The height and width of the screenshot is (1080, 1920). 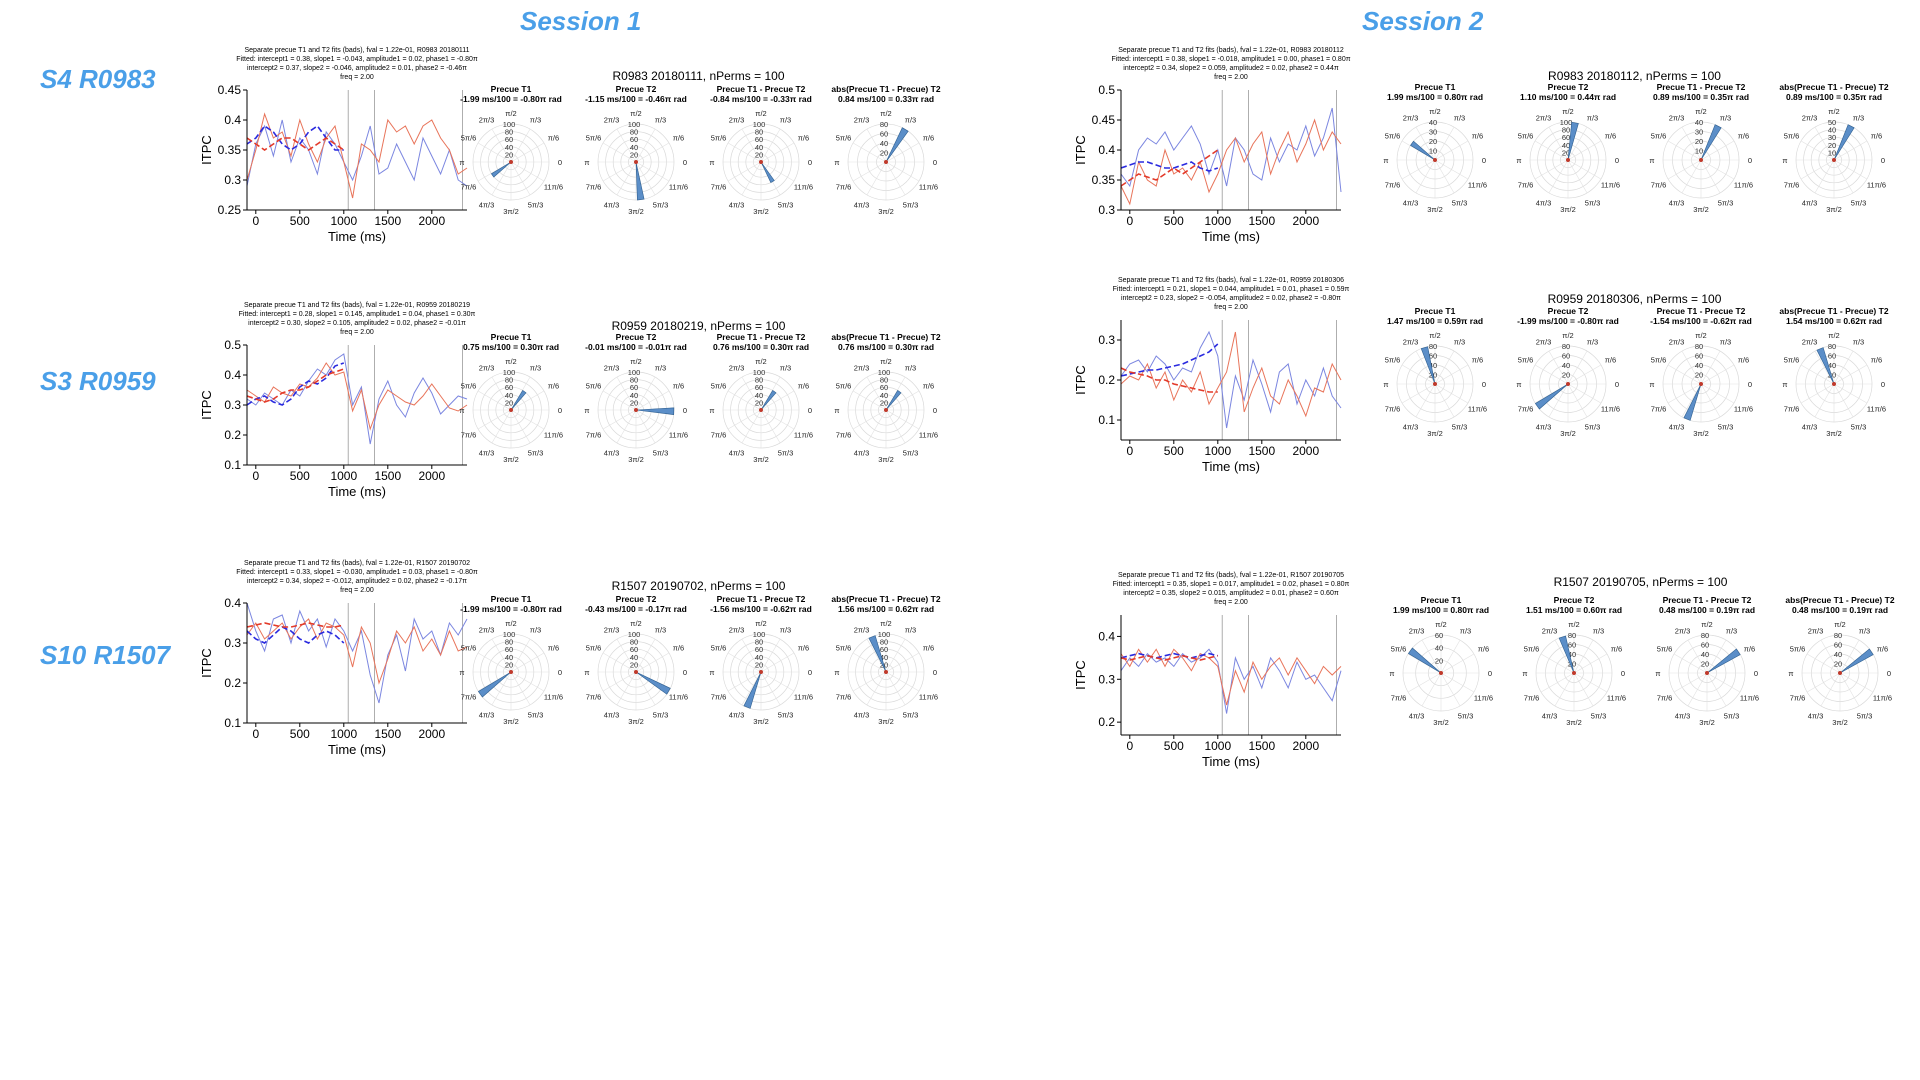 What do you see at coordinates (636, 99) in the screenshot?
I see `polar-panel-subtitle: -1.15 ms/100 = -0.46π rad` at bounding box center [636, 99].